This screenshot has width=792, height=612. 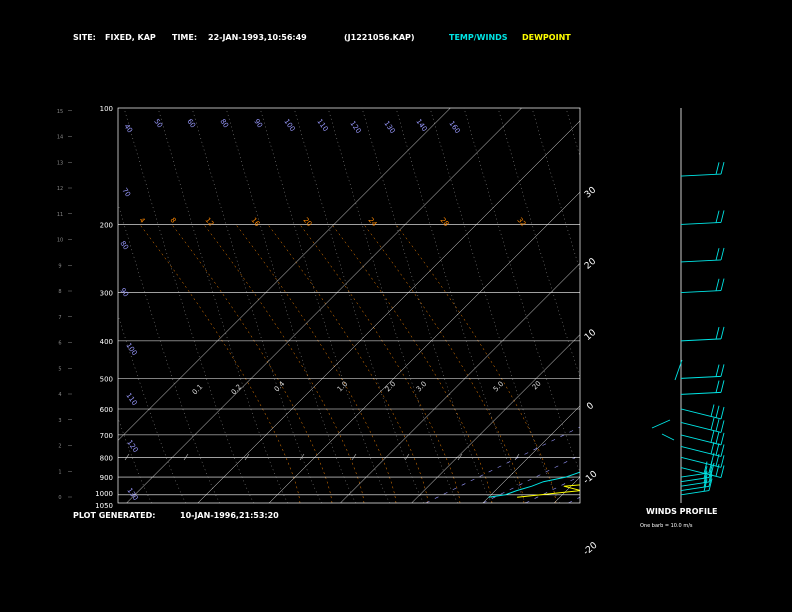 I want to click on moist-adiabat-label: 24, so click(x=372, y=222).